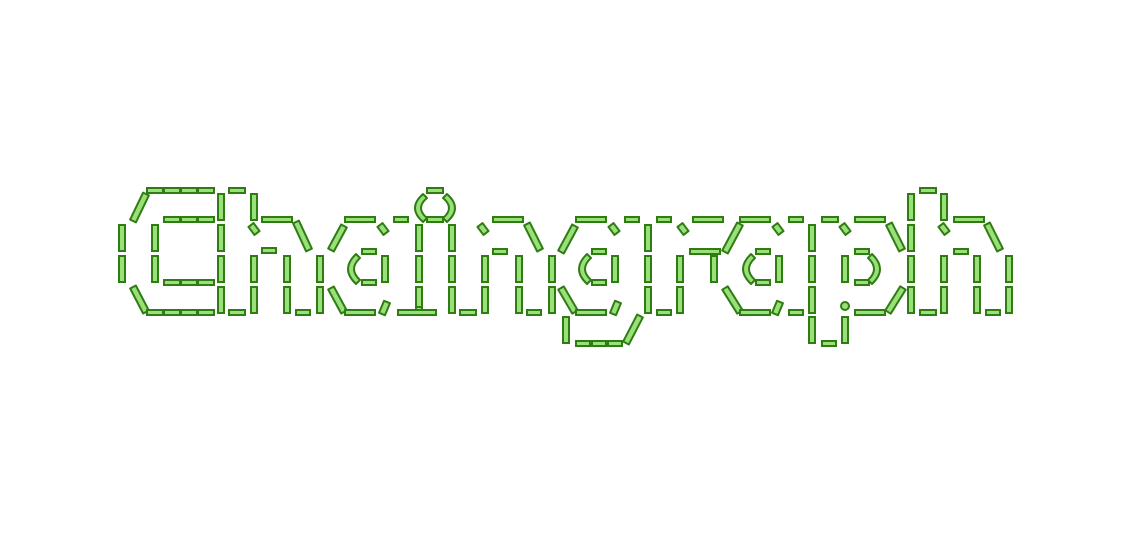 The image size is (1148, 536). I want to click on logo-comma-stroke, so click(777, 308).